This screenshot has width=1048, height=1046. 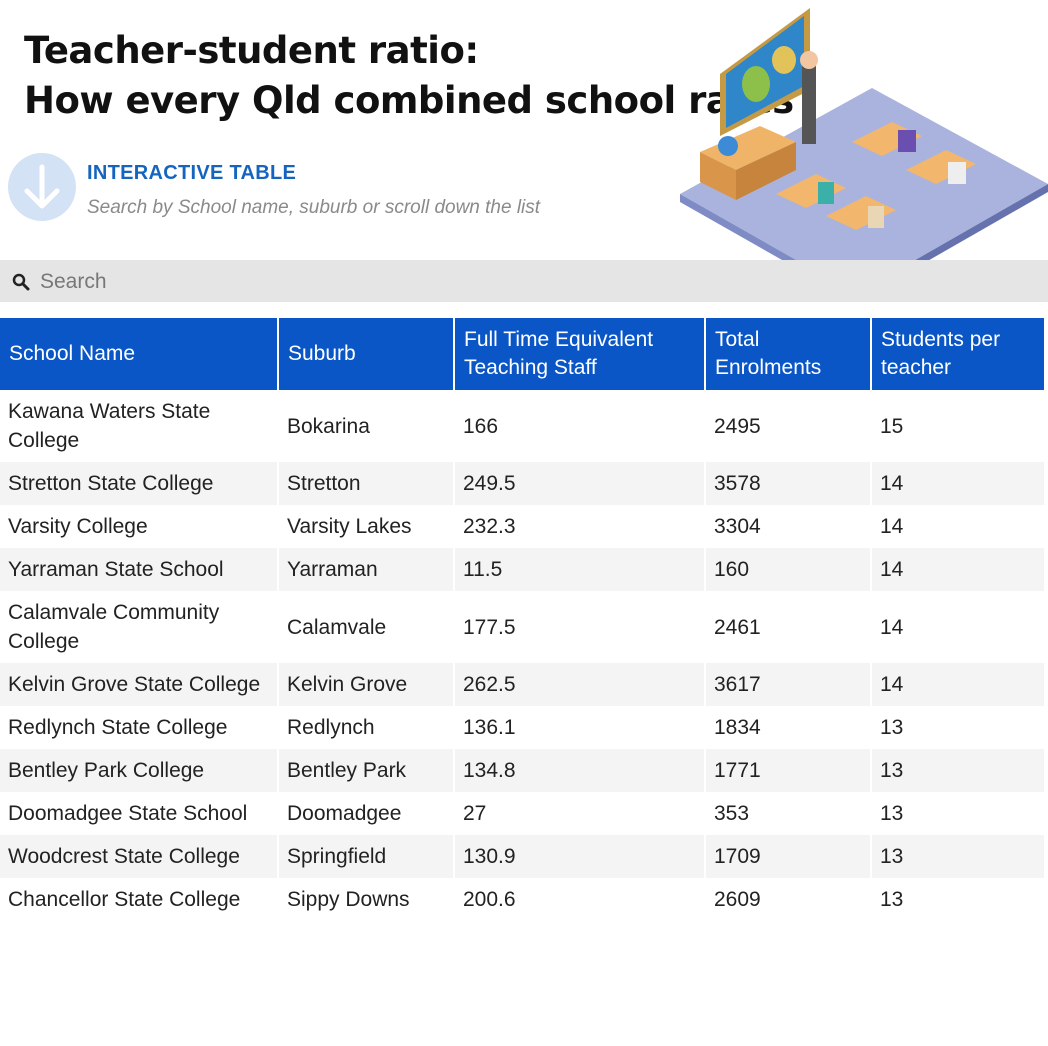 What do you see at coordinates (366, 727) in the screenshot?
I see `table-cell: Redlynch` at bounding box center [366, 727].